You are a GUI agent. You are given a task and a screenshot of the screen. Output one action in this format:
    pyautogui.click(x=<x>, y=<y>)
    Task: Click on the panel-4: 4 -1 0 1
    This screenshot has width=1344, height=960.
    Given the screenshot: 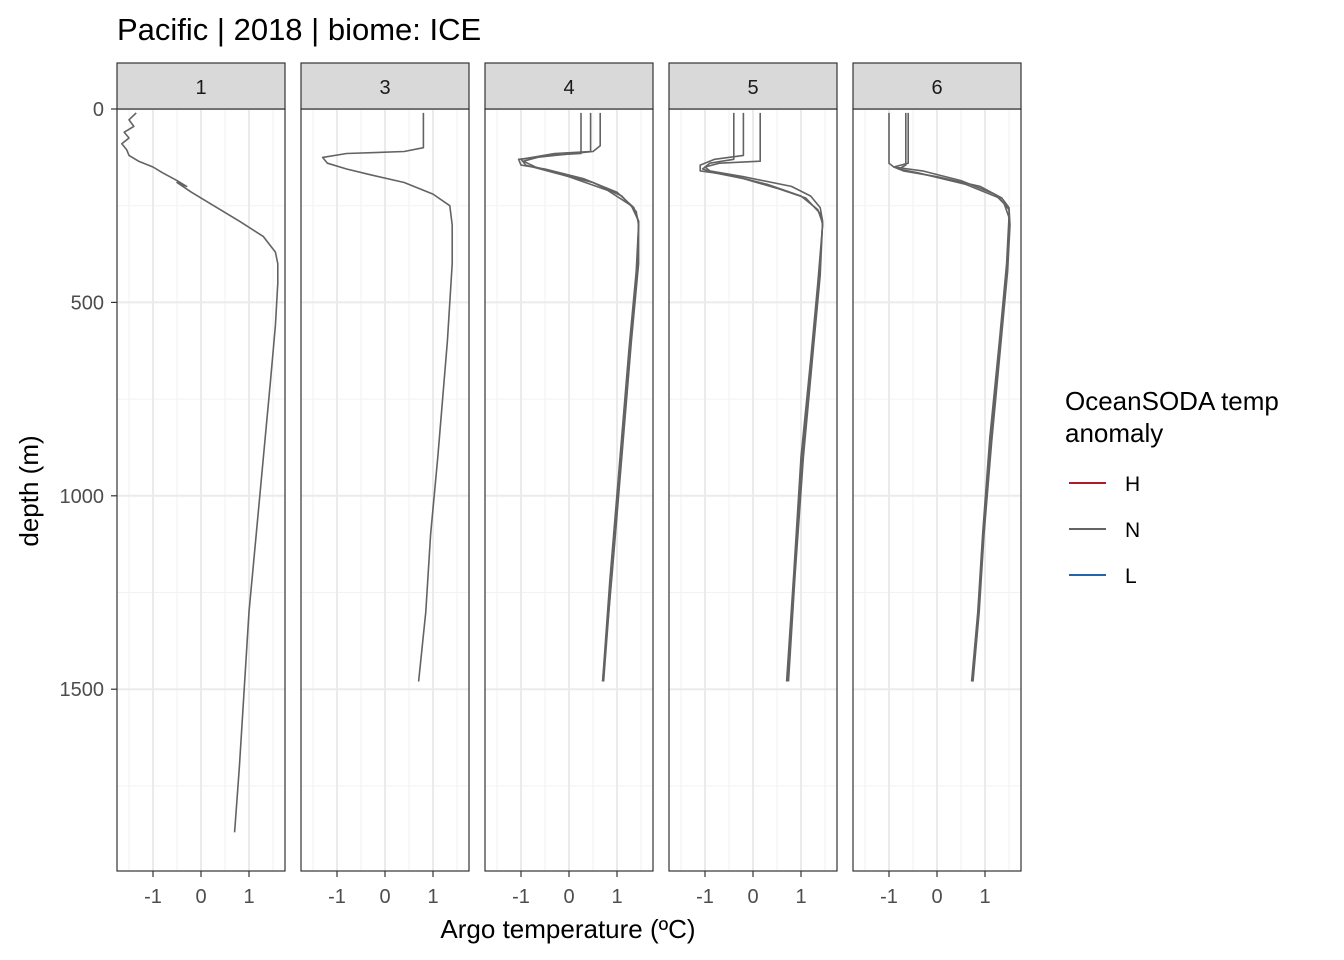 What is the action you would take?
    pyautogui.click(x=569, y=485)
    